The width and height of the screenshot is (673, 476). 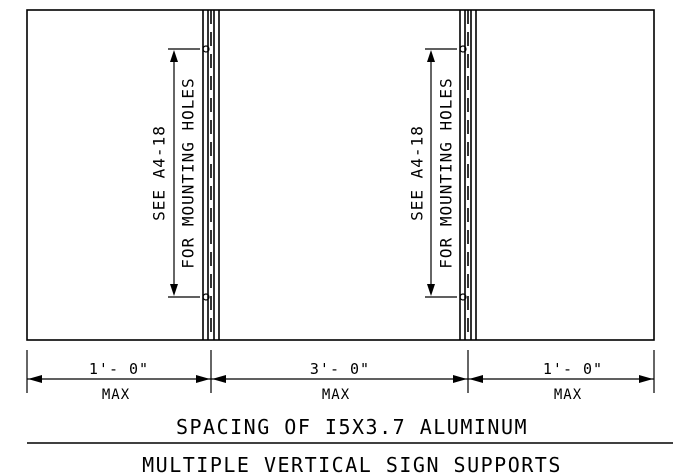 What do you see at coordinates (211, 175) in the screenshot?
I see `left-support` at bounding box center [211, 175].